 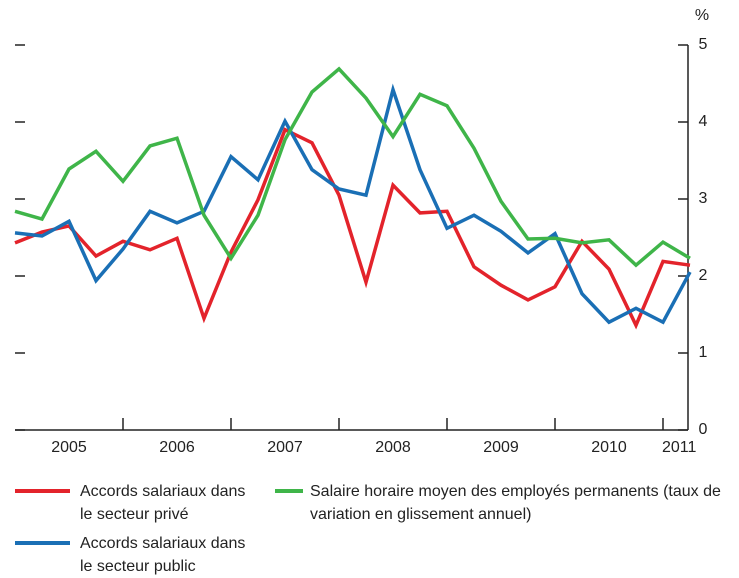 What do you see at coordinates (679, 447) in the screenshot?
I see `x-tick-label: 2011` at bounding box center [679, 447].